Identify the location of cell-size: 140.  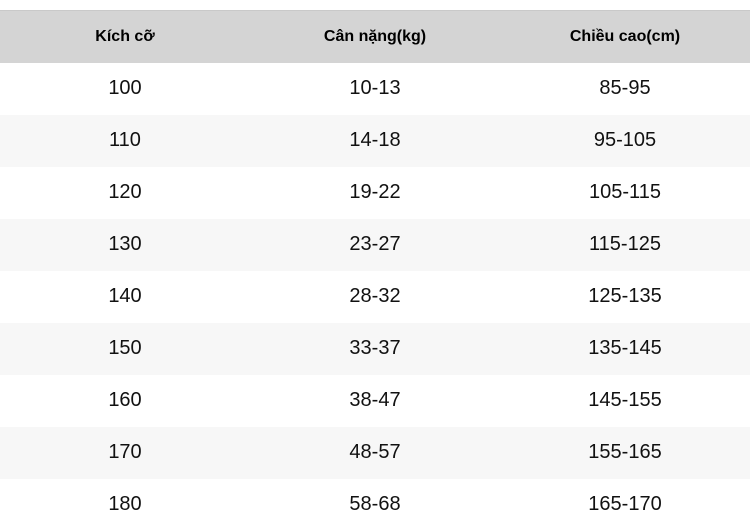
(125, 296).